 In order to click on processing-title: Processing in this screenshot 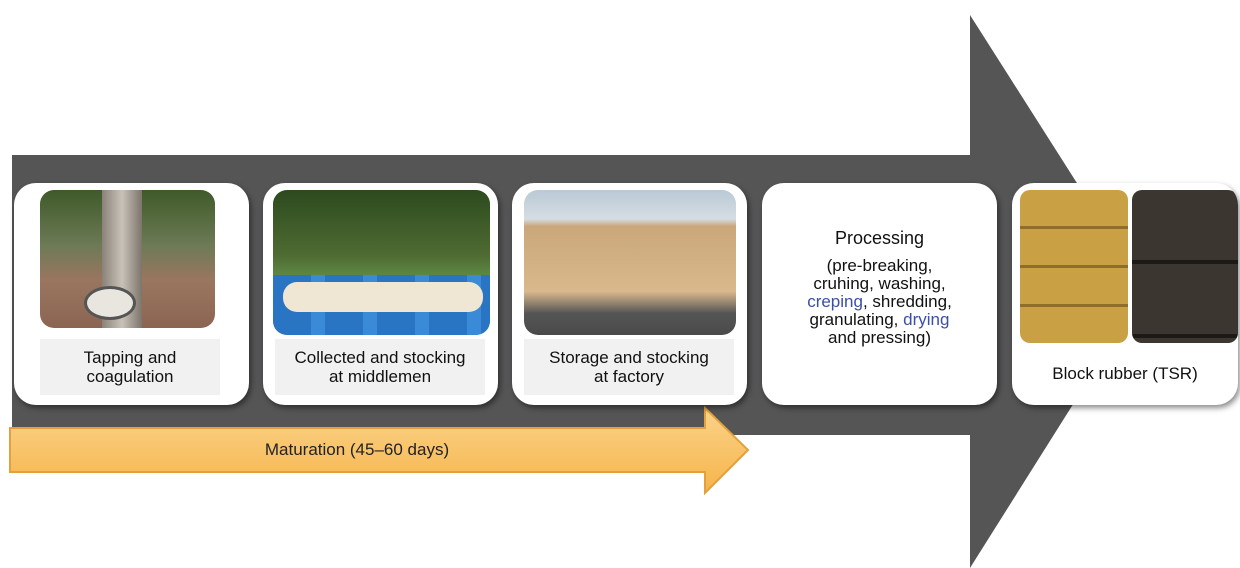, I will do `click(879, 238)`.